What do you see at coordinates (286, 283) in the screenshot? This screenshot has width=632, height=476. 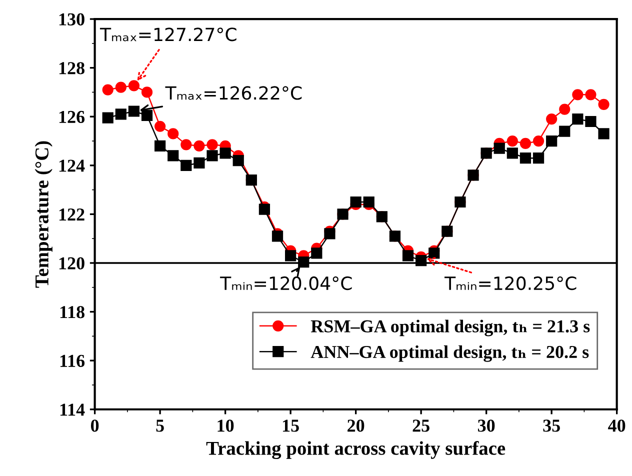 I see `annotation: Tₘᵢₙ=120.04°C` at bounding box center [286, 283].